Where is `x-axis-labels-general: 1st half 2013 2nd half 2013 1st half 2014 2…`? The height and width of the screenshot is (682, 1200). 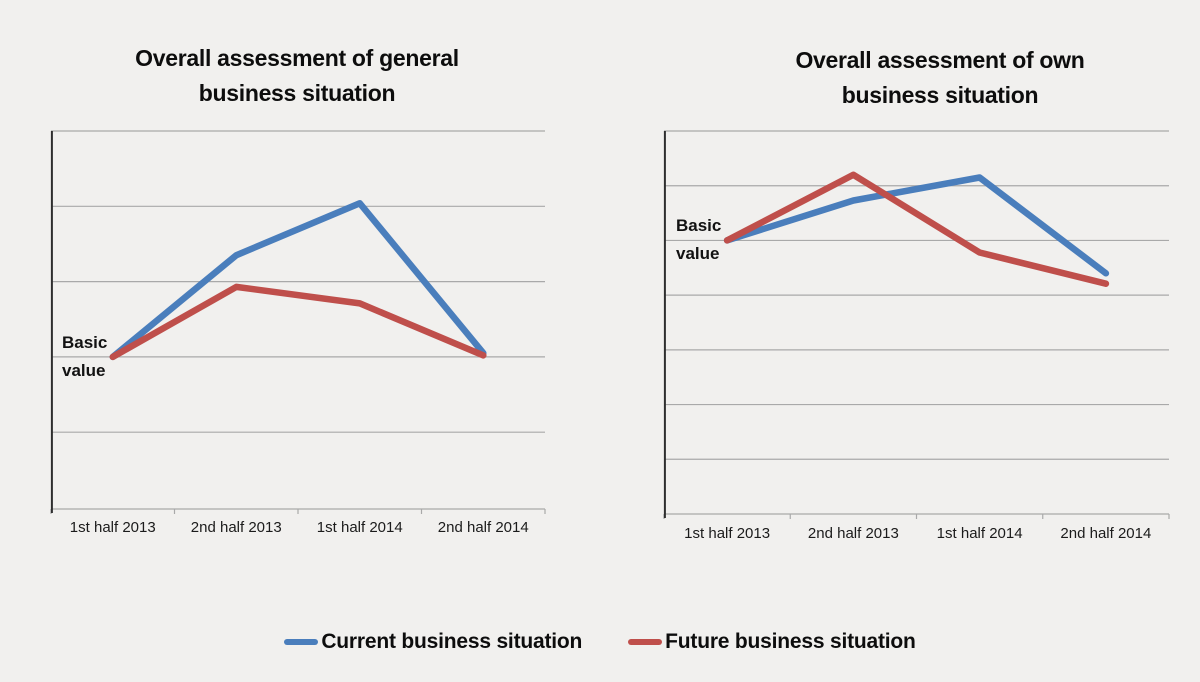 x-axis-labels-general: 1st half 2013 2nd half 2013 1st half 2014 2… is located at coordinates (298, 527).